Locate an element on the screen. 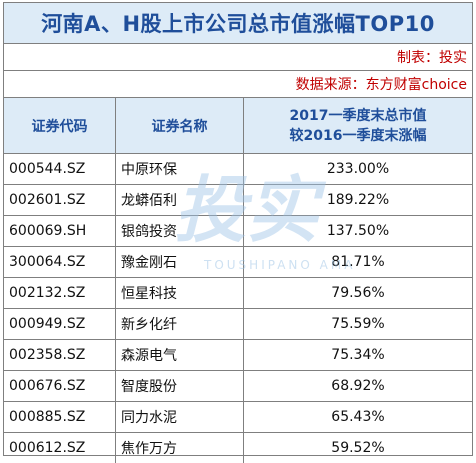 The width and height of the screenshot is (476, 463). header-change: 2017一季度末总市值 较2016一季度末涨幅 is located at coordinates (358, 125).